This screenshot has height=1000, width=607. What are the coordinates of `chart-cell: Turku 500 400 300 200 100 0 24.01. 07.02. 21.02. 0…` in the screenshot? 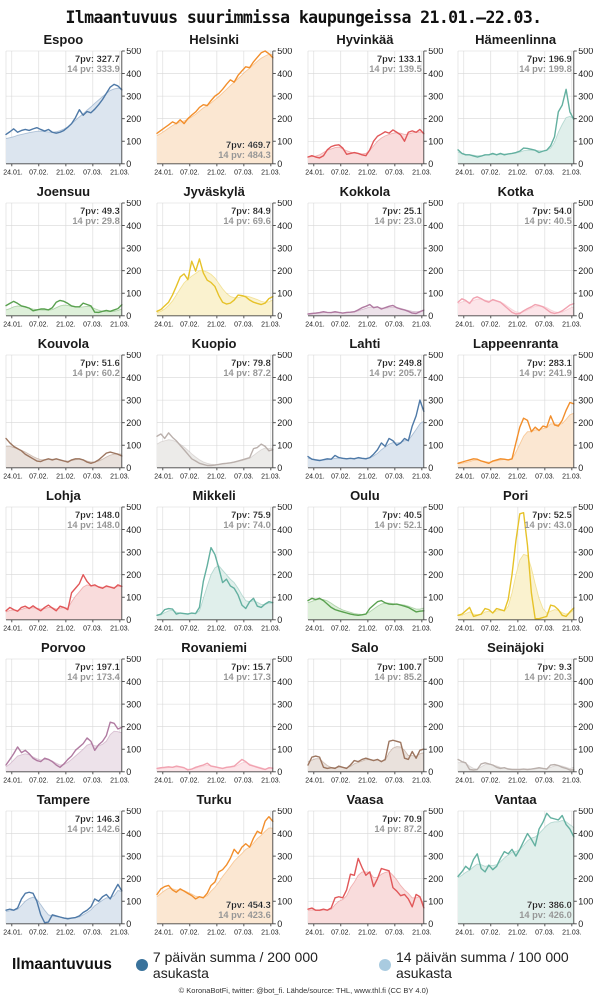 It's located at (228, 868).